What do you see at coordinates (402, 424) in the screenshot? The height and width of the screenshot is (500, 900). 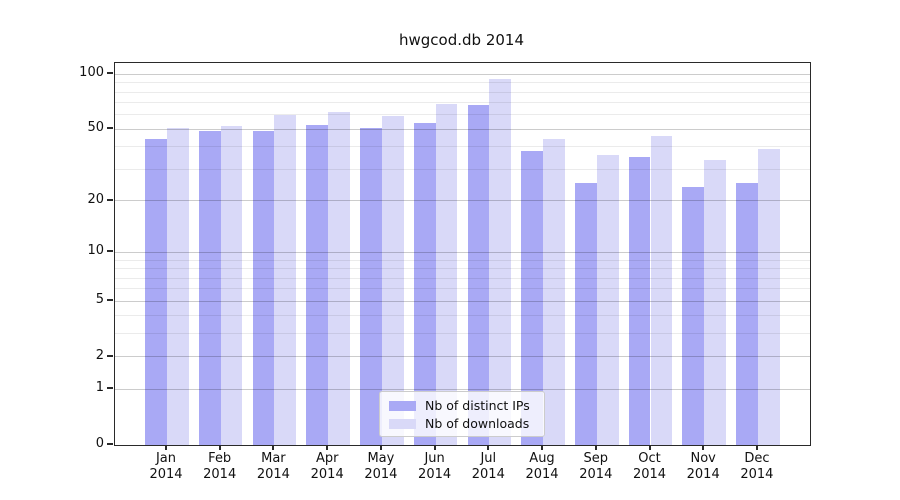 I see `legend-swatch-downloads` at bounding box center [402, 424].